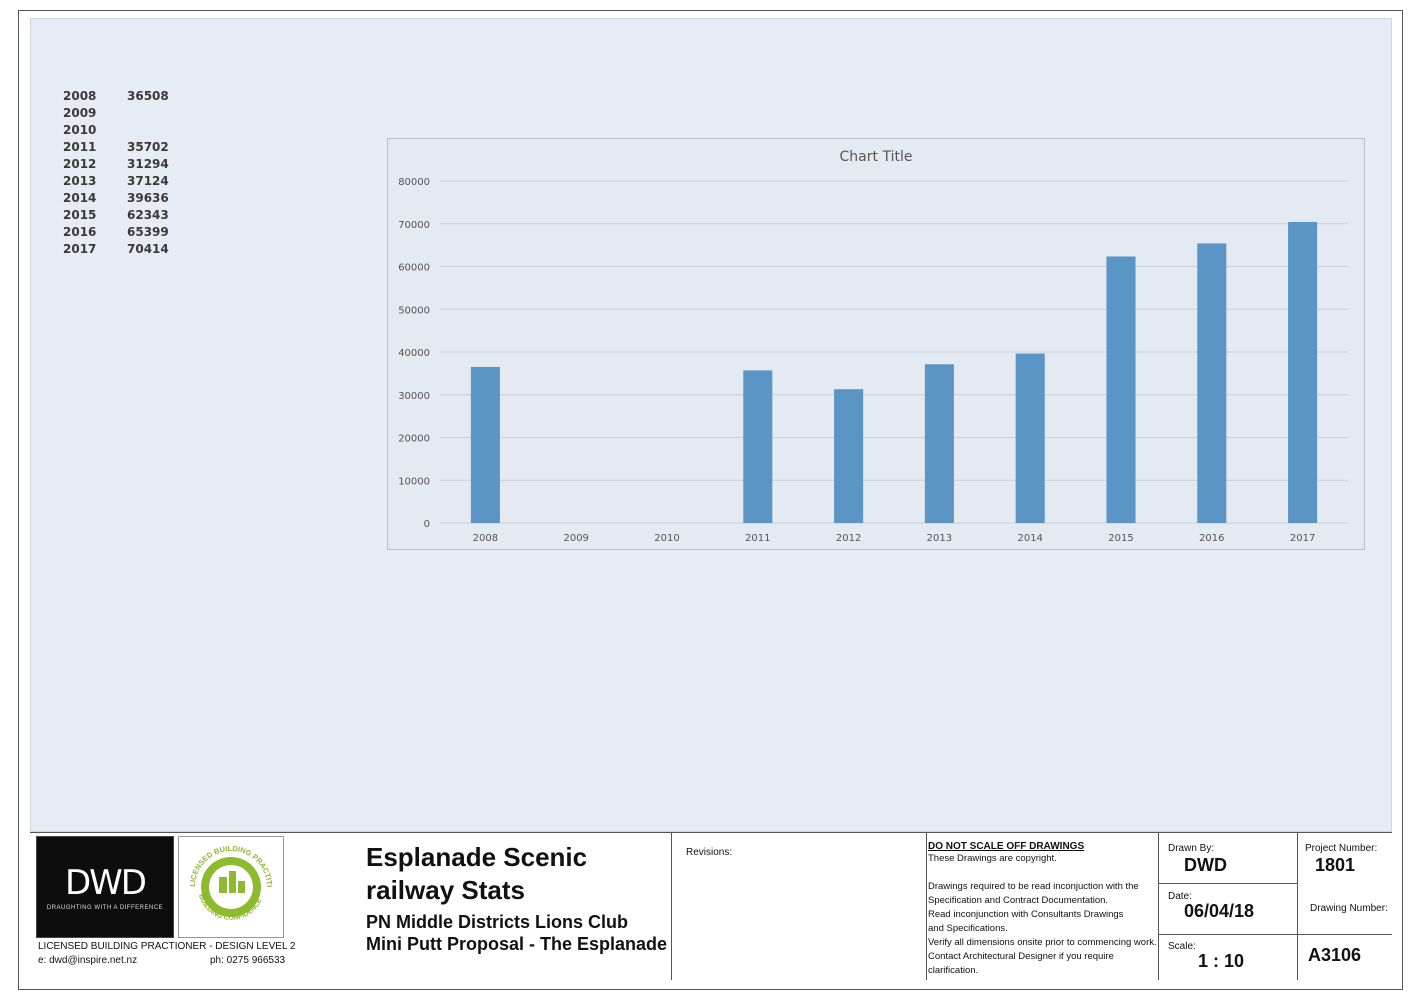 The width and height of the screenshot is (1421, 1004). What do you see at coordinates (1211, 538) in the screenshot?
I see `x-tick-label: 2016` at bounding box center [1211, 538].